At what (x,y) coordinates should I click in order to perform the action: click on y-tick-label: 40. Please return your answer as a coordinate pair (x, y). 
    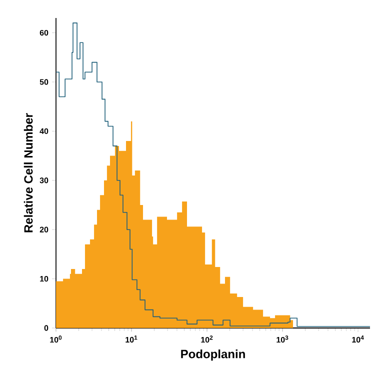
    Looking at the image, I should click on (44, 131).